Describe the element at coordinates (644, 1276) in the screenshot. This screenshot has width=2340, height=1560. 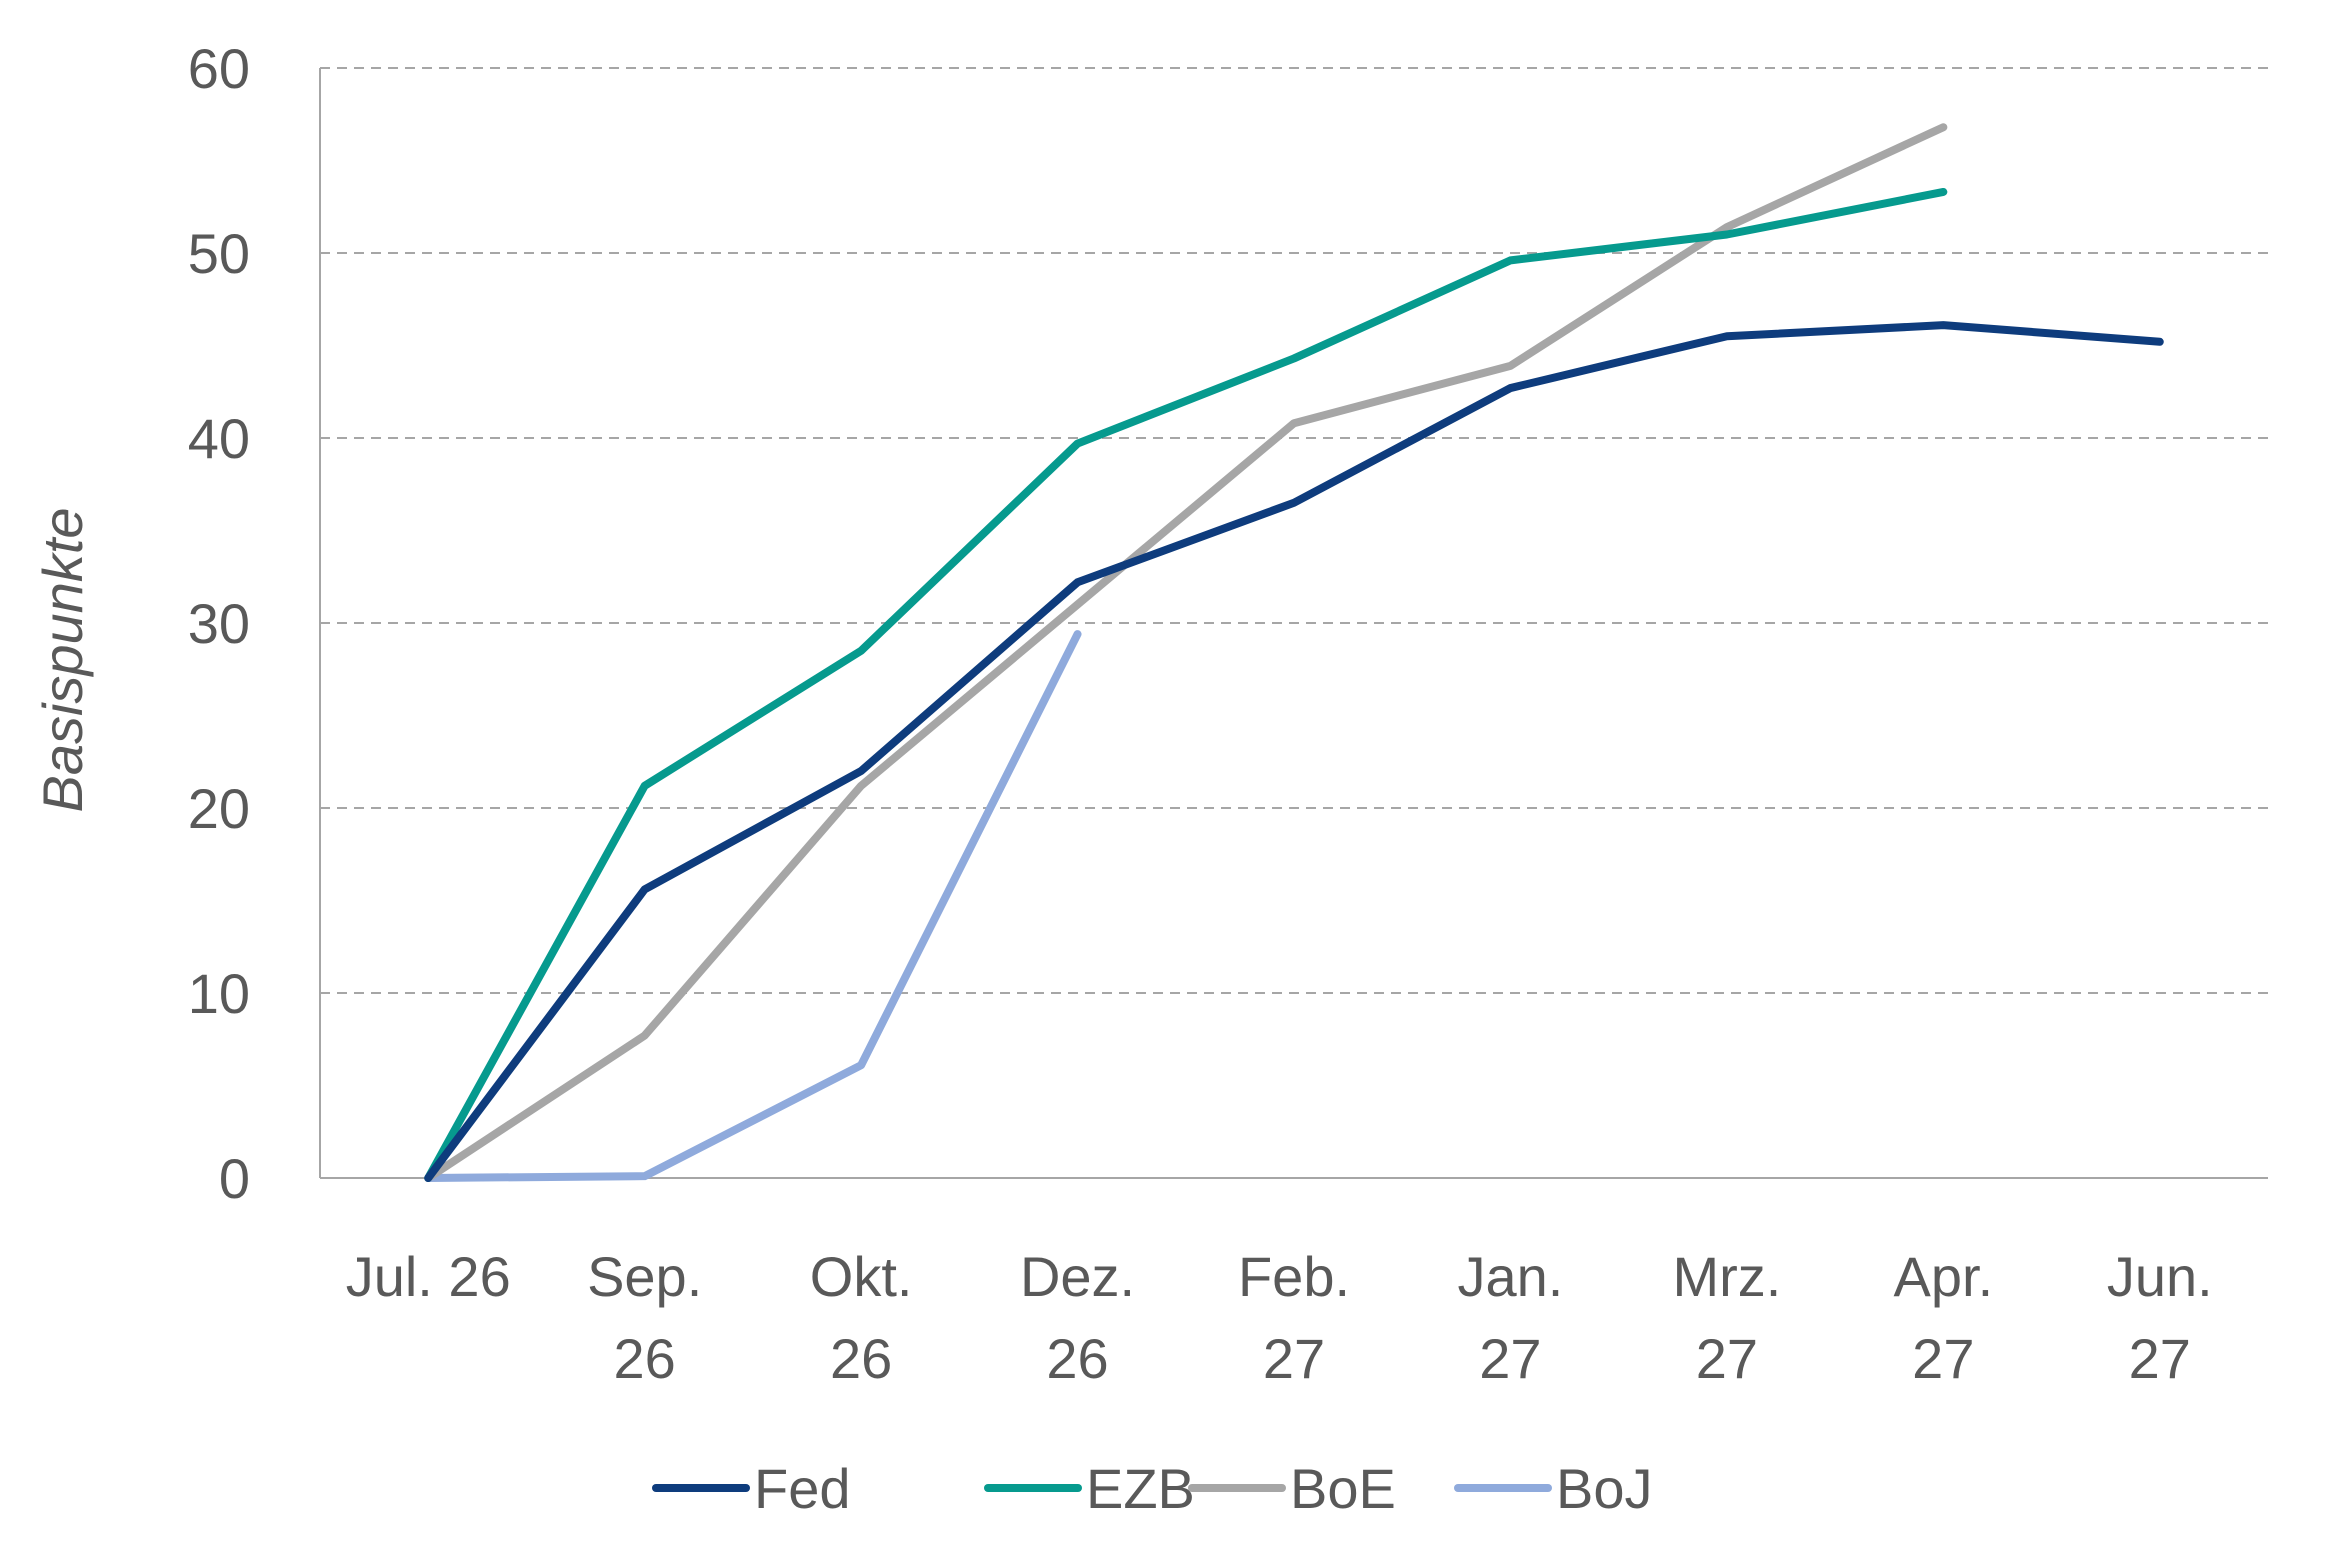
I see `x-tick-label-line: Sep.` at that location.